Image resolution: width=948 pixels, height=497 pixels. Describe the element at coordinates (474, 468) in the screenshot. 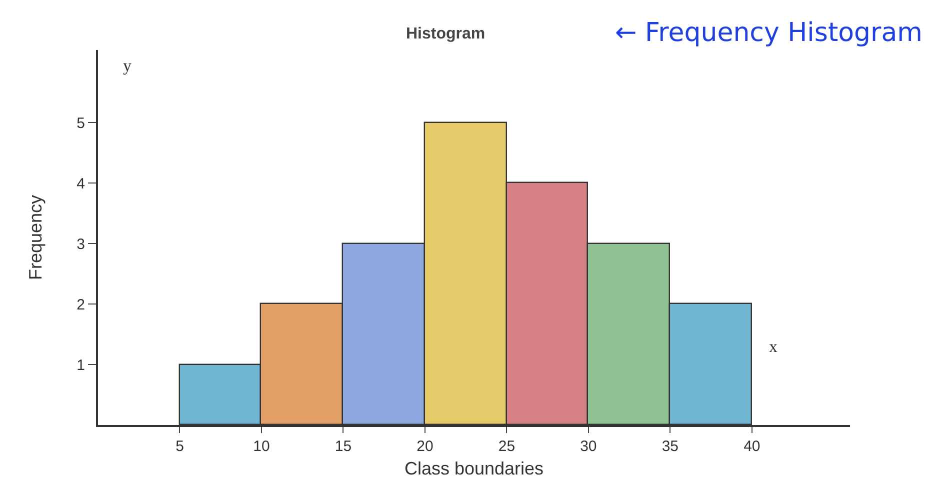

I see `x-axis-title: Class boundaries` at that location.